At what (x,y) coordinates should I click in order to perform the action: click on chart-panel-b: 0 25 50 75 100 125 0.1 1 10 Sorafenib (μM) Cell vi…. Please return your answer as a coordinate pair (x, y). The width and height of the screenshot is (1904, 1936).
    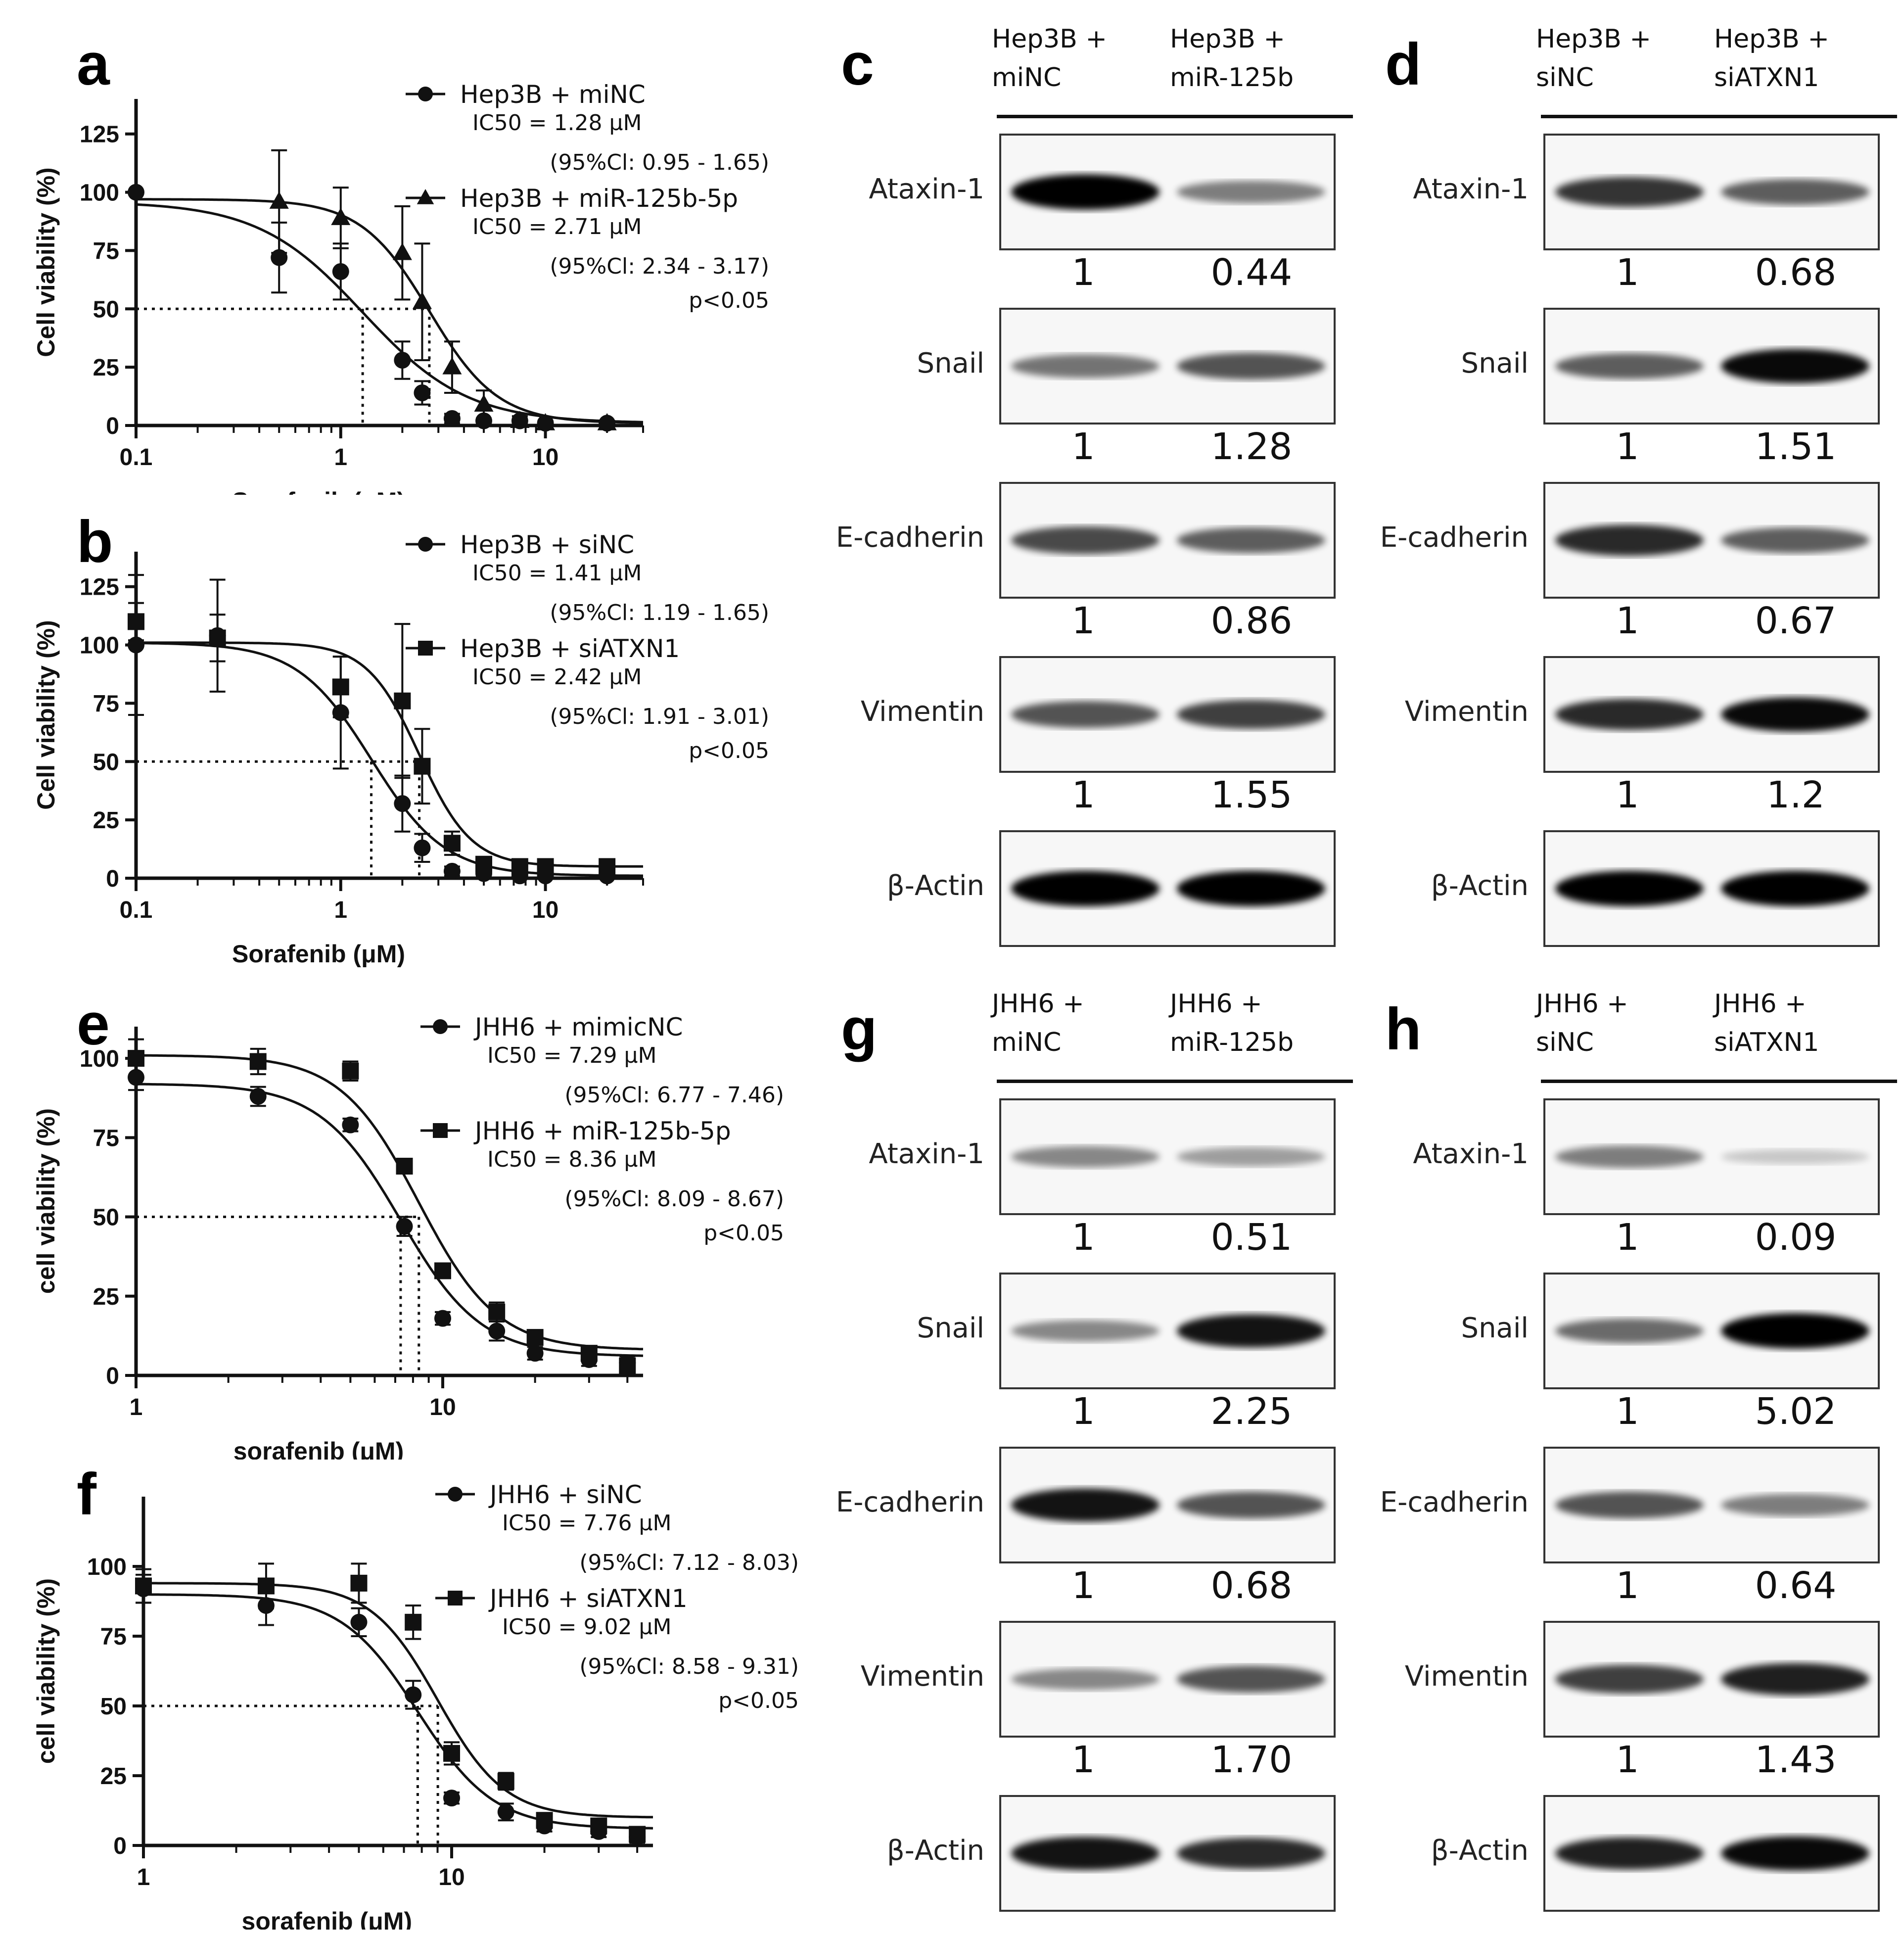
    Looking at the image, I should click on (400, 729).